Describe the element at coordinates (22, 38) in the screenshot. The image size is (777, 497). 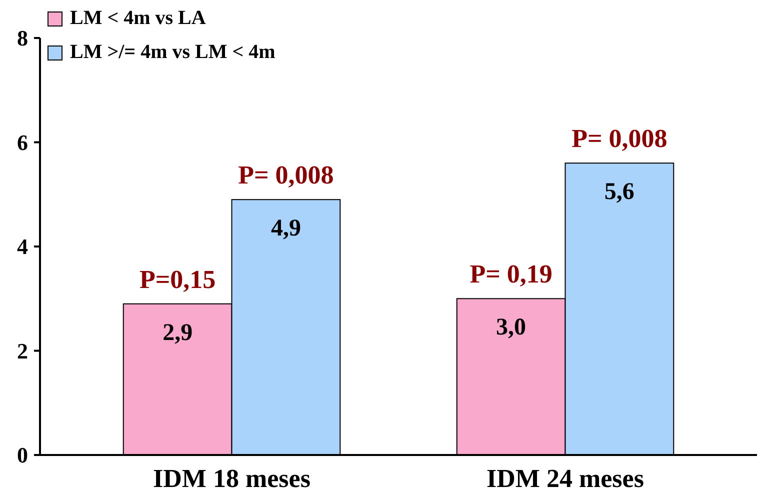
I see `y-tick-label: 8` at that location.